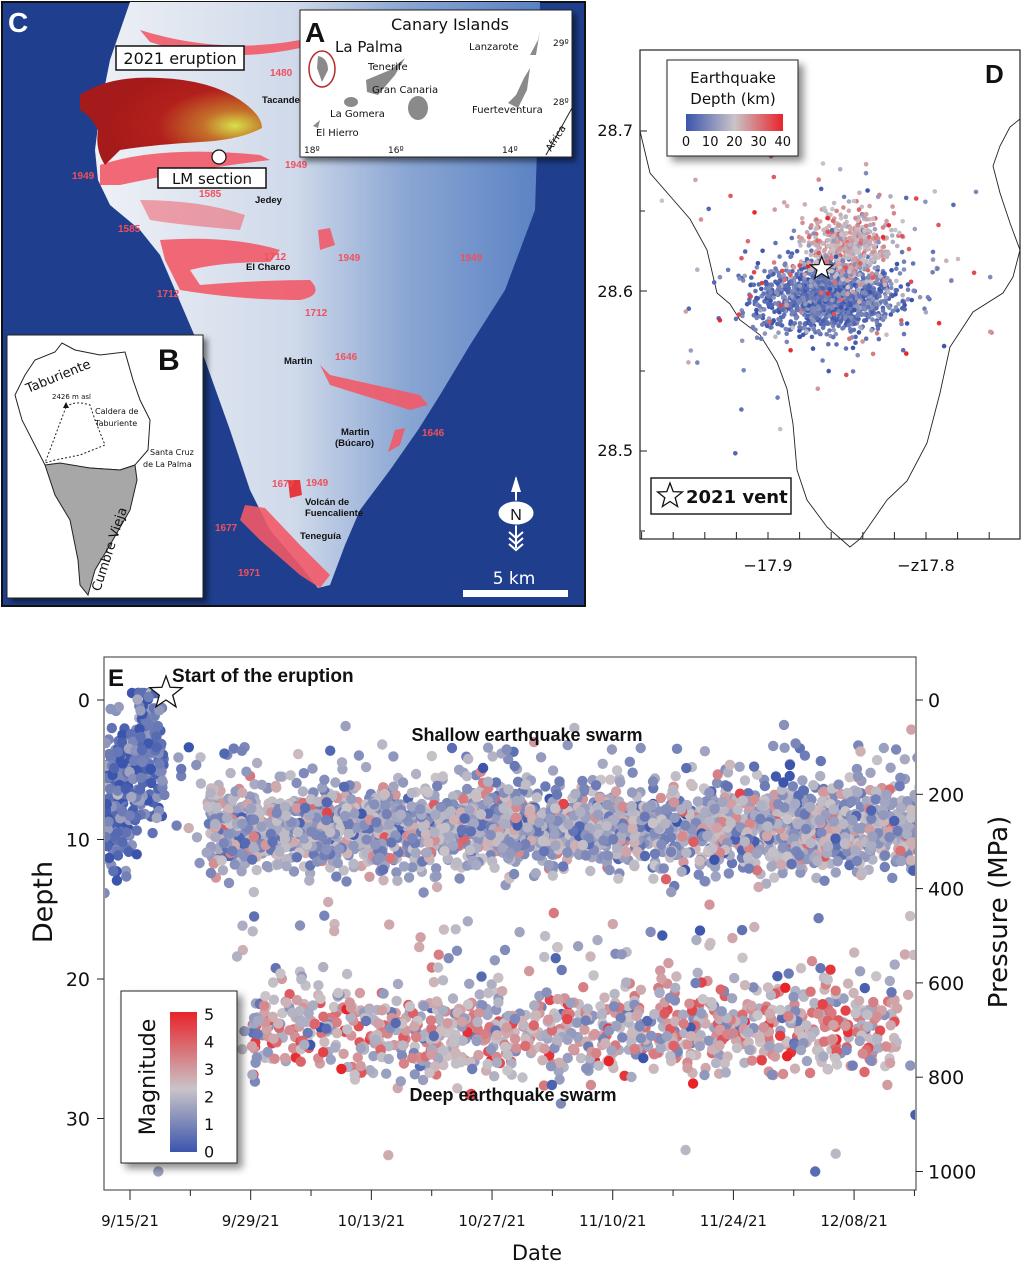  Describe the element at coordinates (322, 69) in the screenshot. I see `la-palma-highlight` at that location.